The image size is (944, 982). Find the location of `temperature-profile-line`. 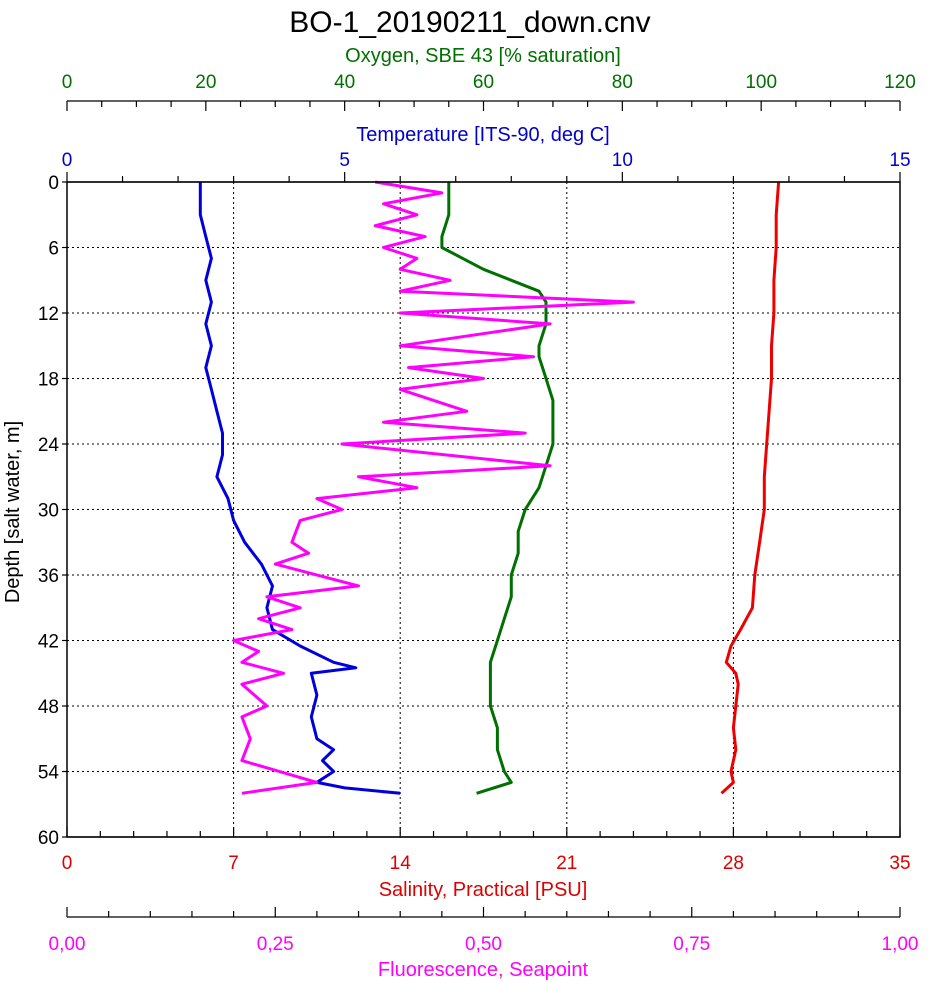

temperature-profile-line is located at coordinates (299, 488).